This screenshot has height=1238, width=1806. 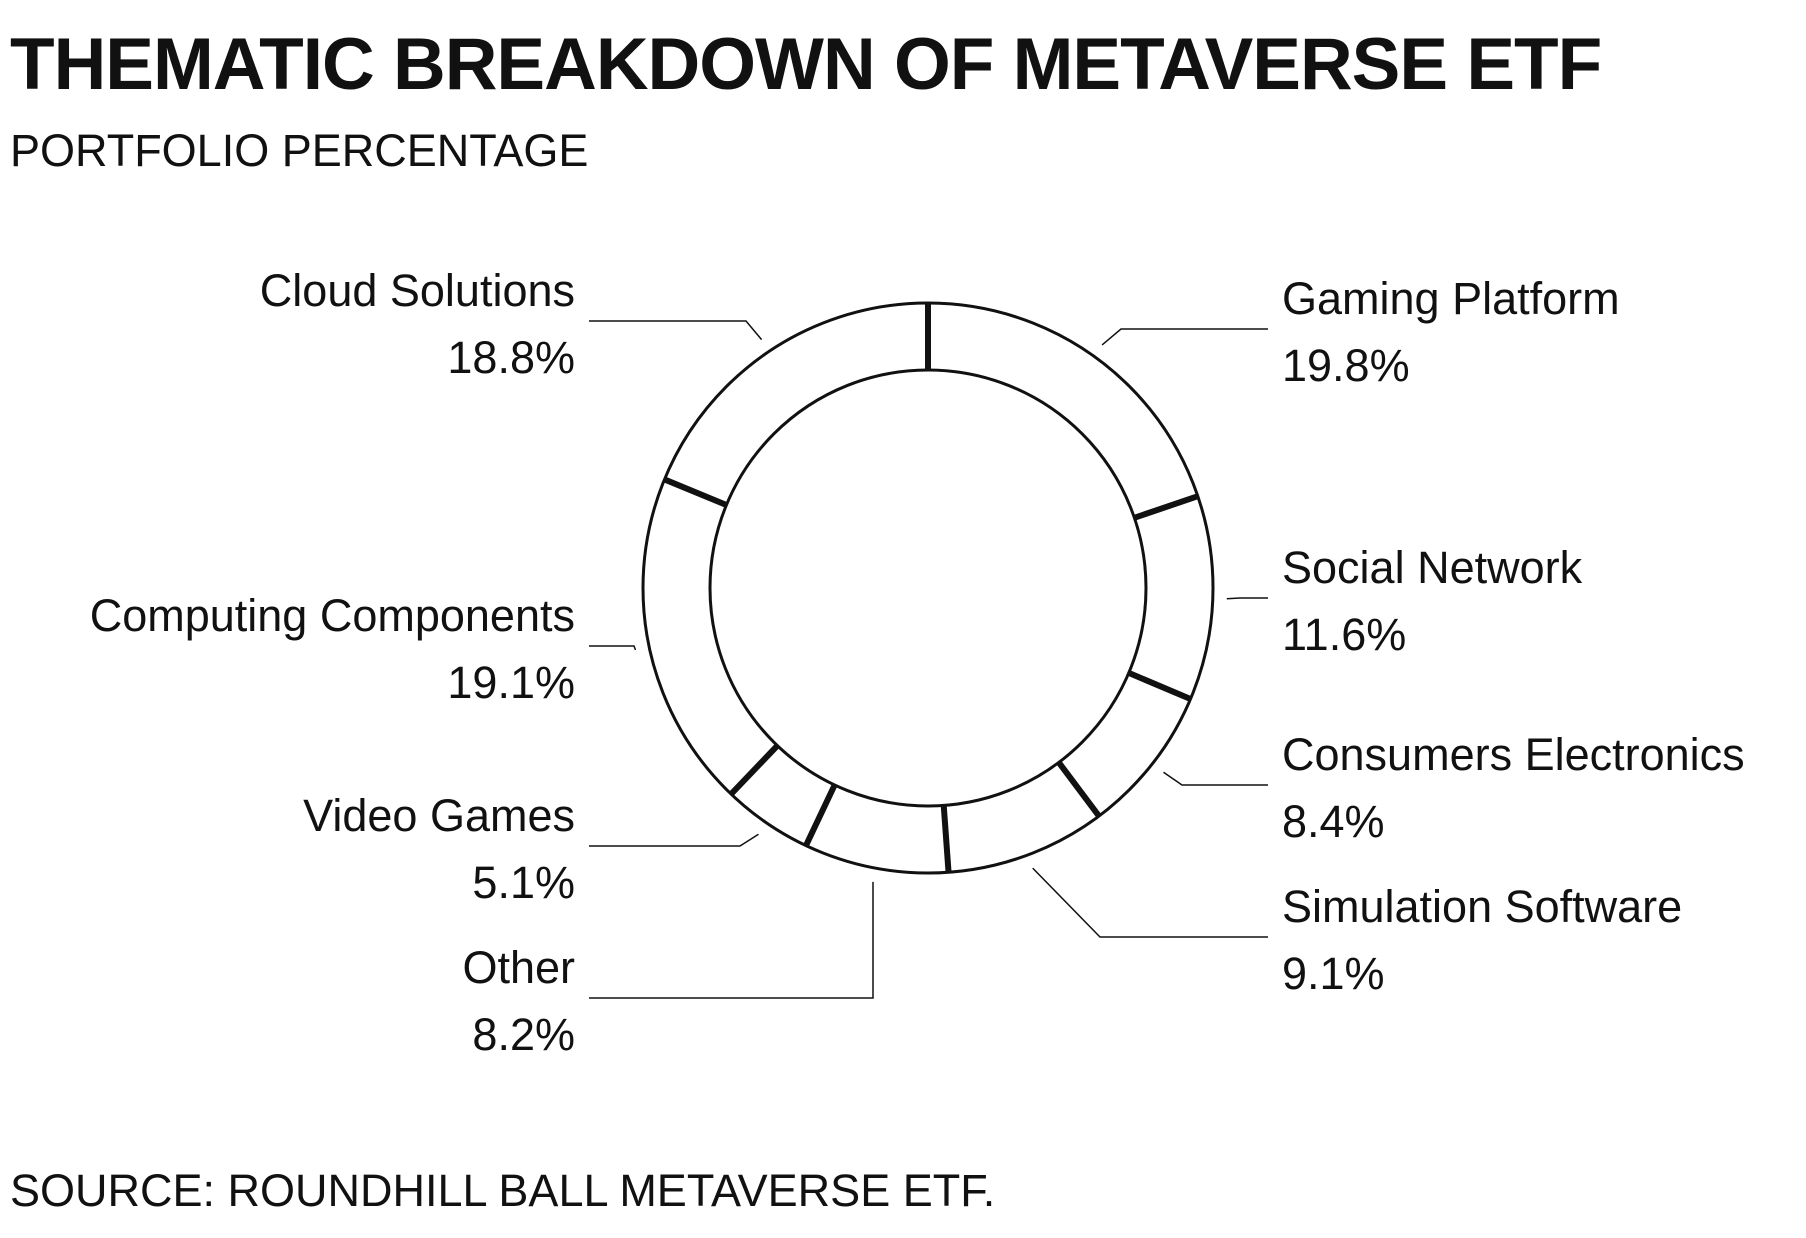 I want to click on slice-value-social-network: 11.6%, so click(x=1344, y=634).